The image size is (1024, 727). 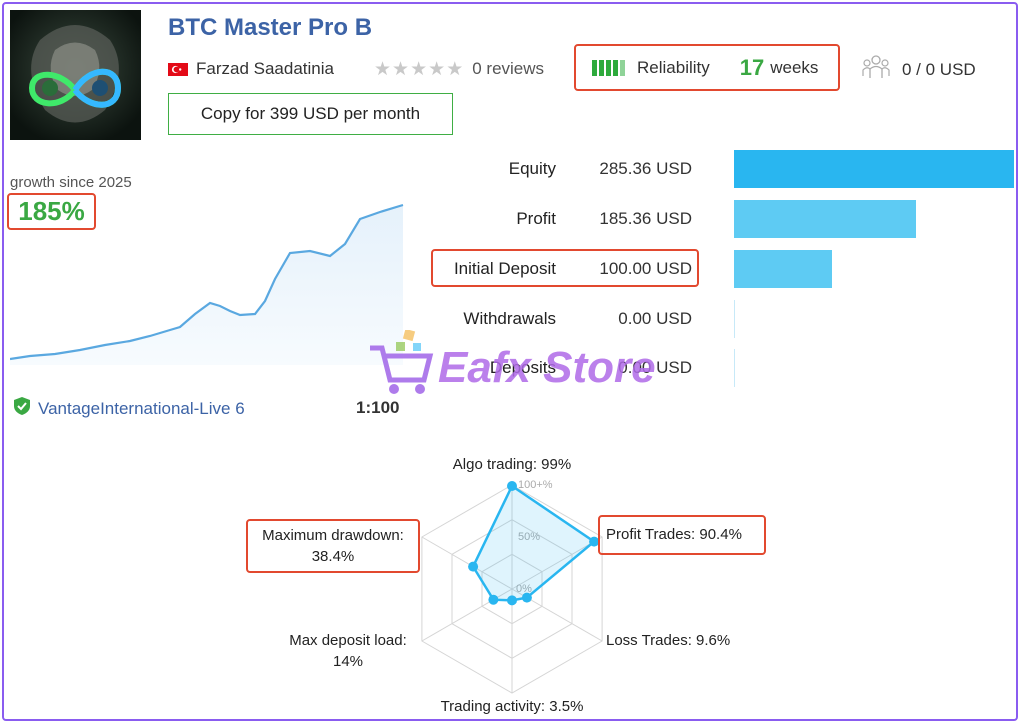 I want to click on initial-deposit-highlight, so click(x=565, y=268).